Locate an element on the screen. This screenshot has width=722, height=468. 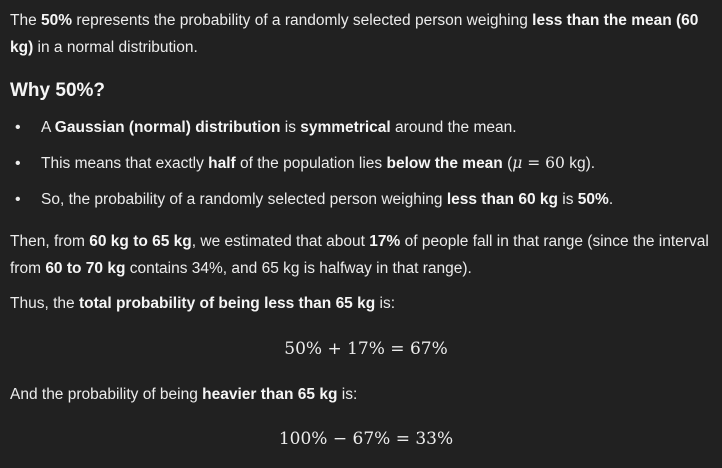
inline-math-mu: μ = 60 is located at coordinates (538, 163).